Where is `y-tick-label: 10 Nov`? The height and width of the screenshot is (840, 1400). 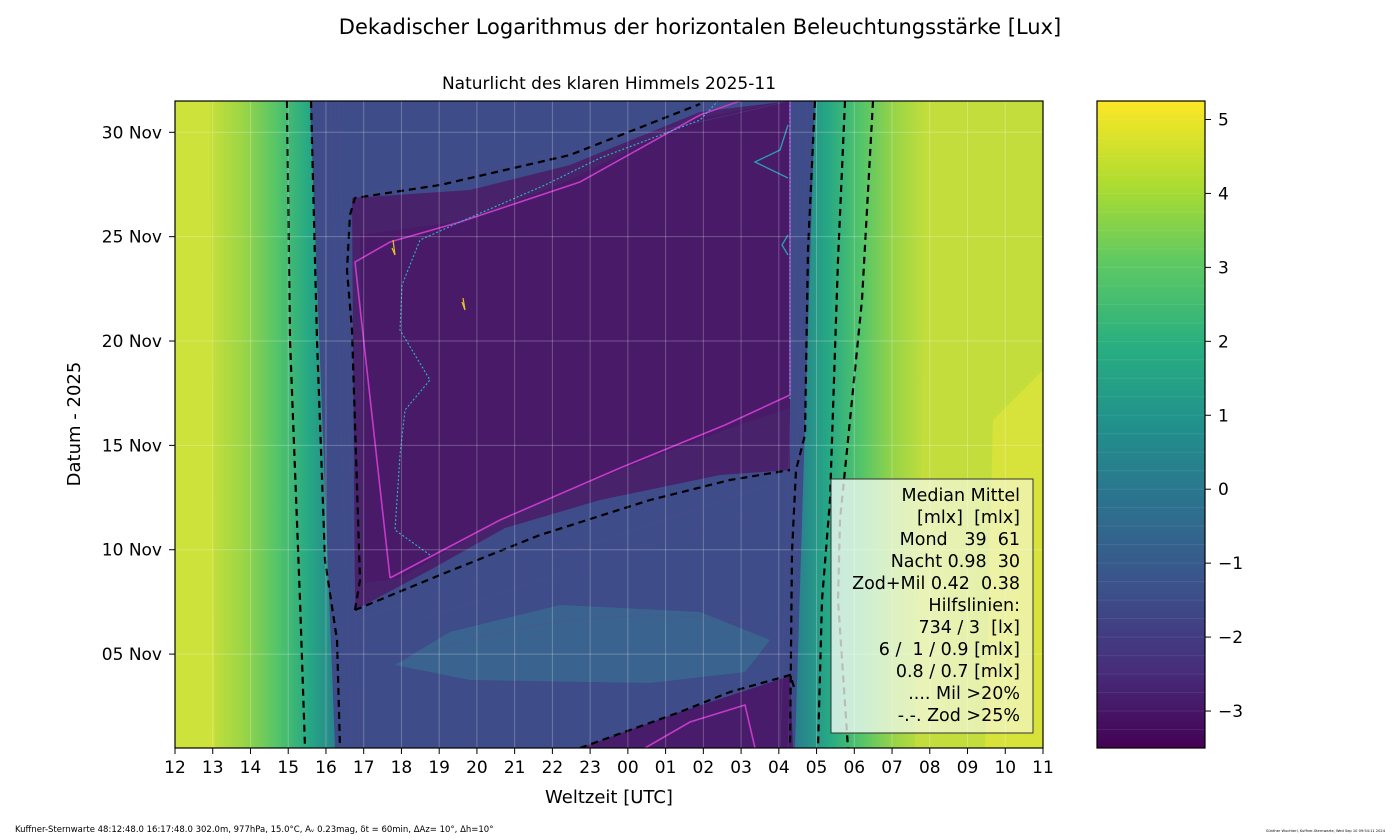 y-tick-label: 10 Nov is located at coordinates (132, 551).